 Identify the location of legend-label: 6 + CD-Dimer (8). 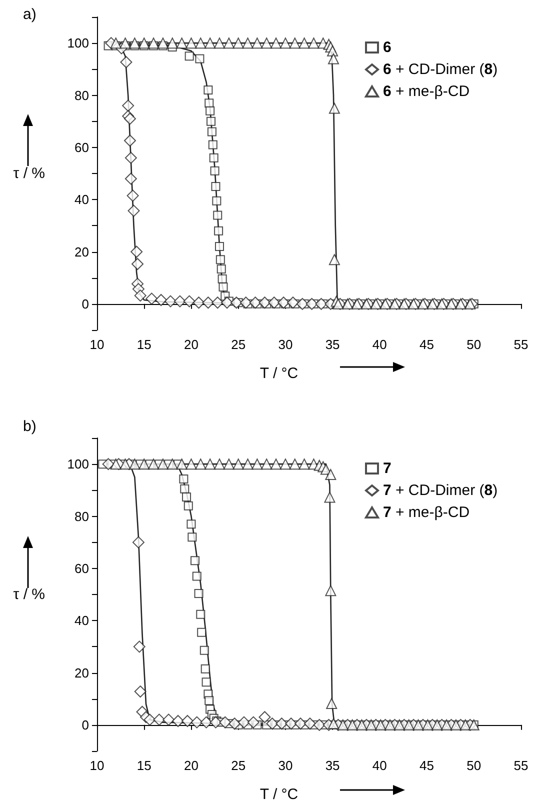
(440, 69).